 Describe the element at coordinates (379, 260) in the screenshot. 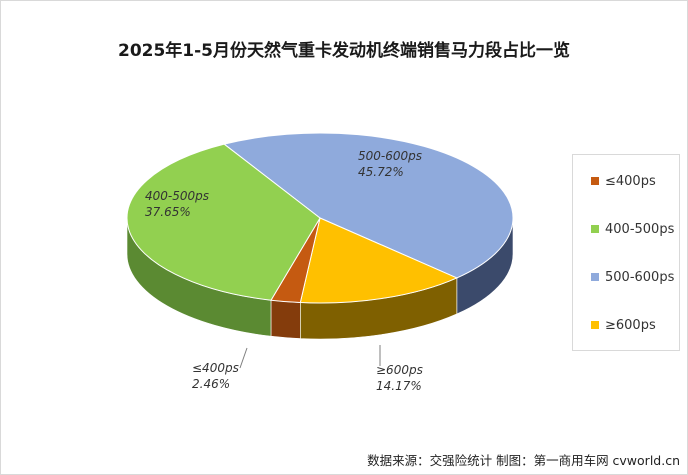

I see `pie-slice-ge600` at that location.